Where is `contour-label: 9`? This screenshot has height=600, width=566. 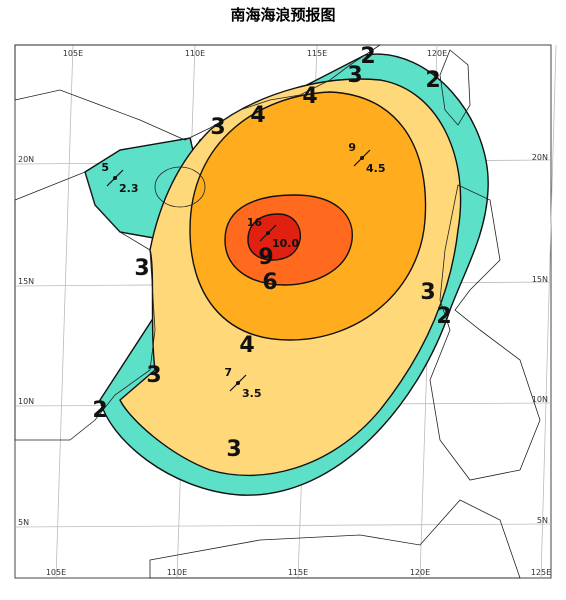
contour-label: 9 is located at coordinates (265, 257).